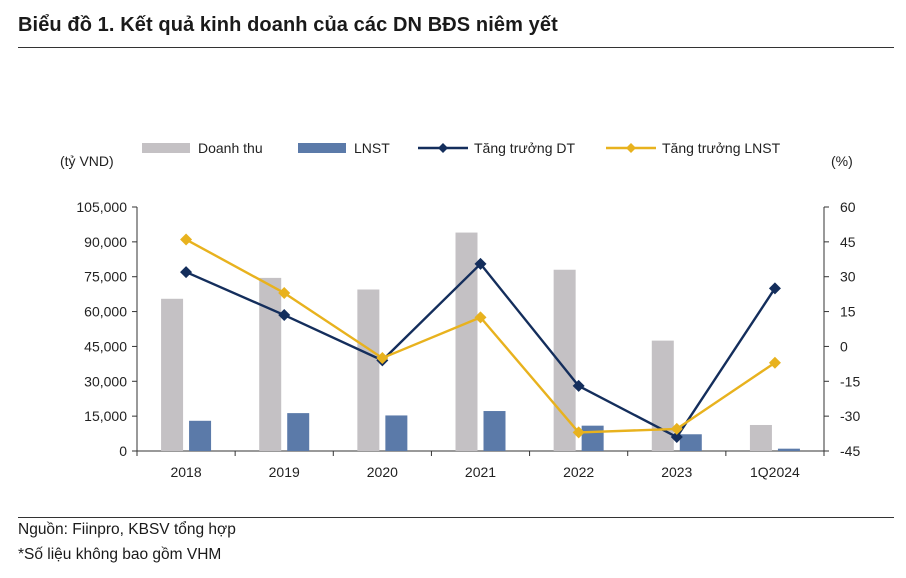 The image size is (906, 578). What do you see at coordinates (850, 451) in the screenshot?
I see `y-right-tick-label: -45` at bounding box center [850, 451].